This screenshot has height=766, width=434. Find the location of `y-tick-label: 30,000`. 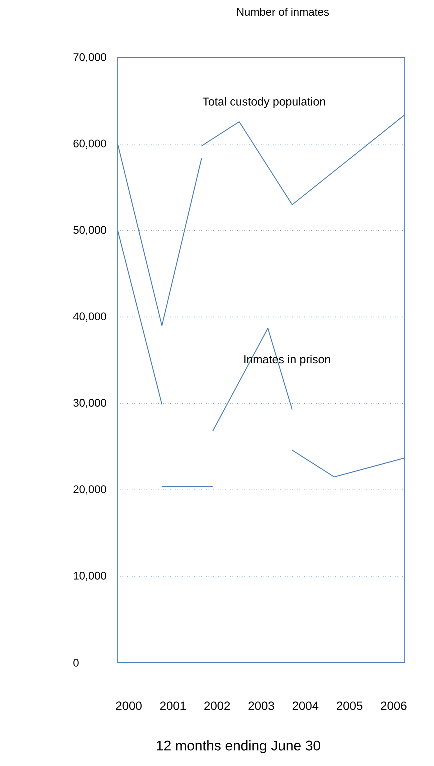

y-tick-label: 30,000 is located at coordinates (90, 403).